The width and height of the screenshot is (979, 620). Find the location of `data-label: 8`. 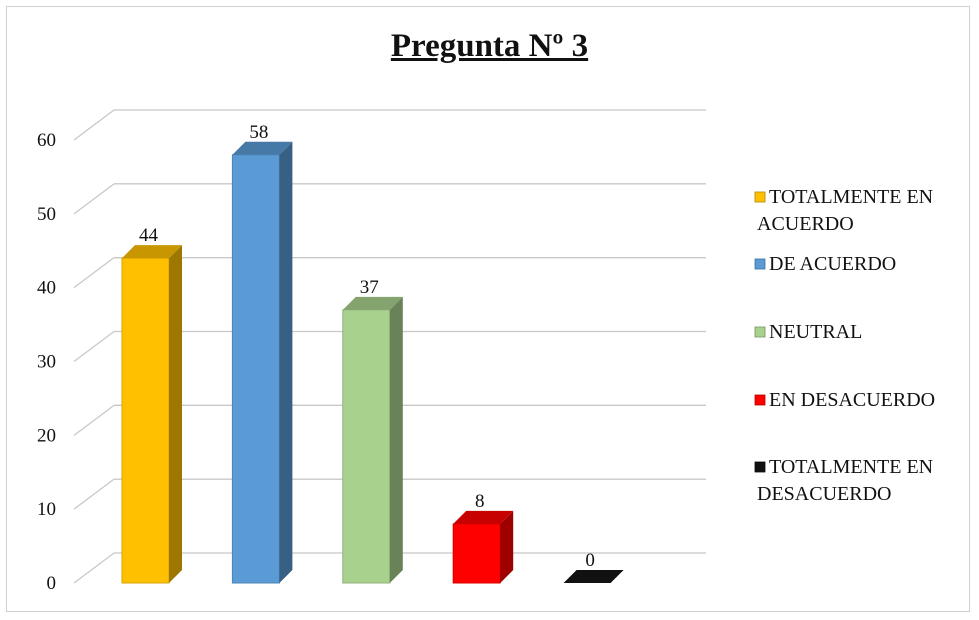

data-label: 8 is located at coordinates (480, 501).